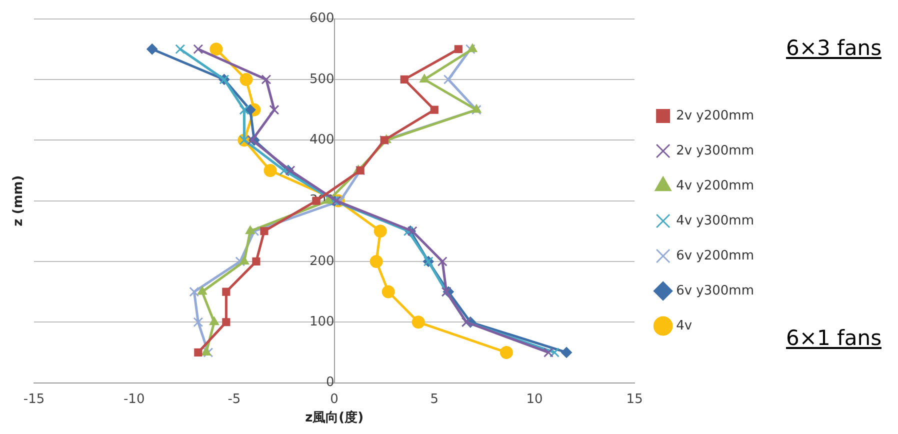 This screenshot has height=434, width=898. I want to click on y-tick-label: 100, so click(321, 322).